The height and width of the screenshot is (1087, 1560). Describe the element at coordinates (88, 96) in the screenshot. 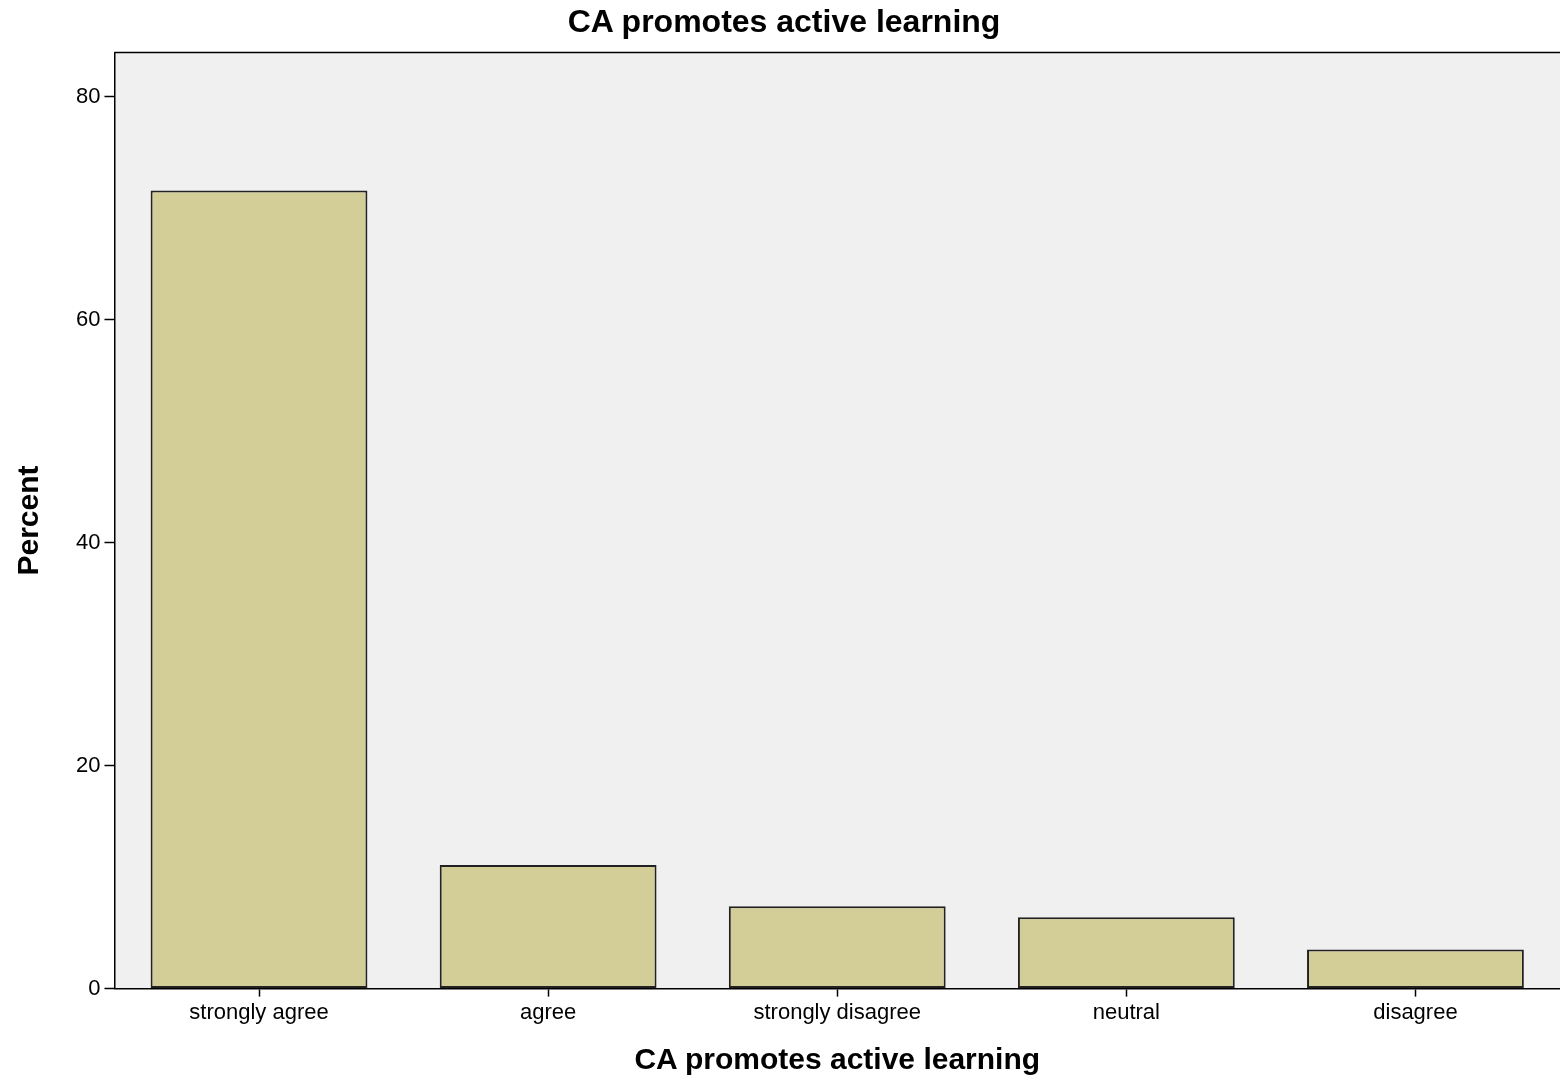

I see `y-tick-label: 80` at that location.